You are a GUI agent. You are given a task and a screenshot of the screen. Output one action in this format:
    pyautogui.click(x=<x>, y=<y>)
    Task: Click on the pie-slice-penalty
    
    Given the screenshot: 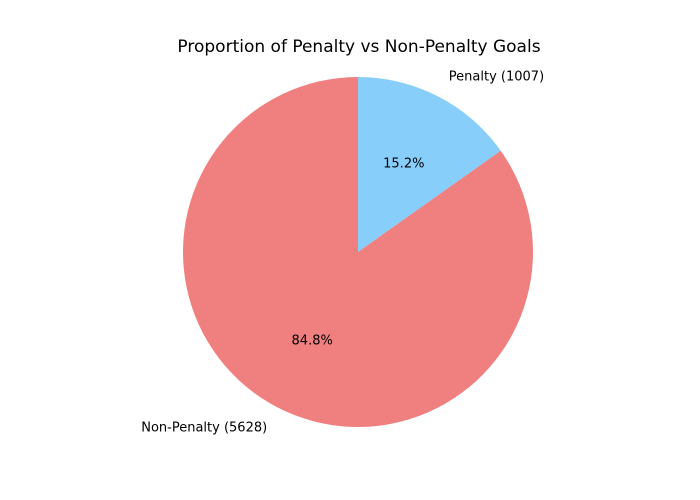 What is the action you would take?
    pyautogui.click(x=429, y=164)
    